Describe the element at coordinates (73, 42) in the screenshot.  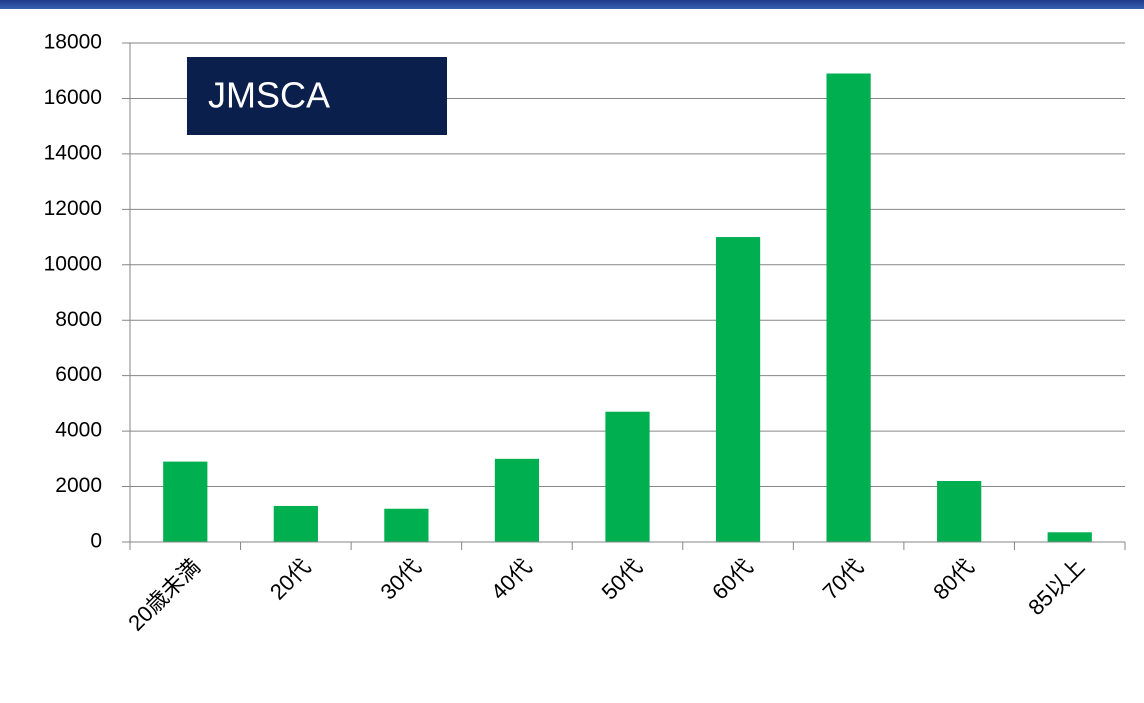
I see `y-tick-label: 18000` at that location.